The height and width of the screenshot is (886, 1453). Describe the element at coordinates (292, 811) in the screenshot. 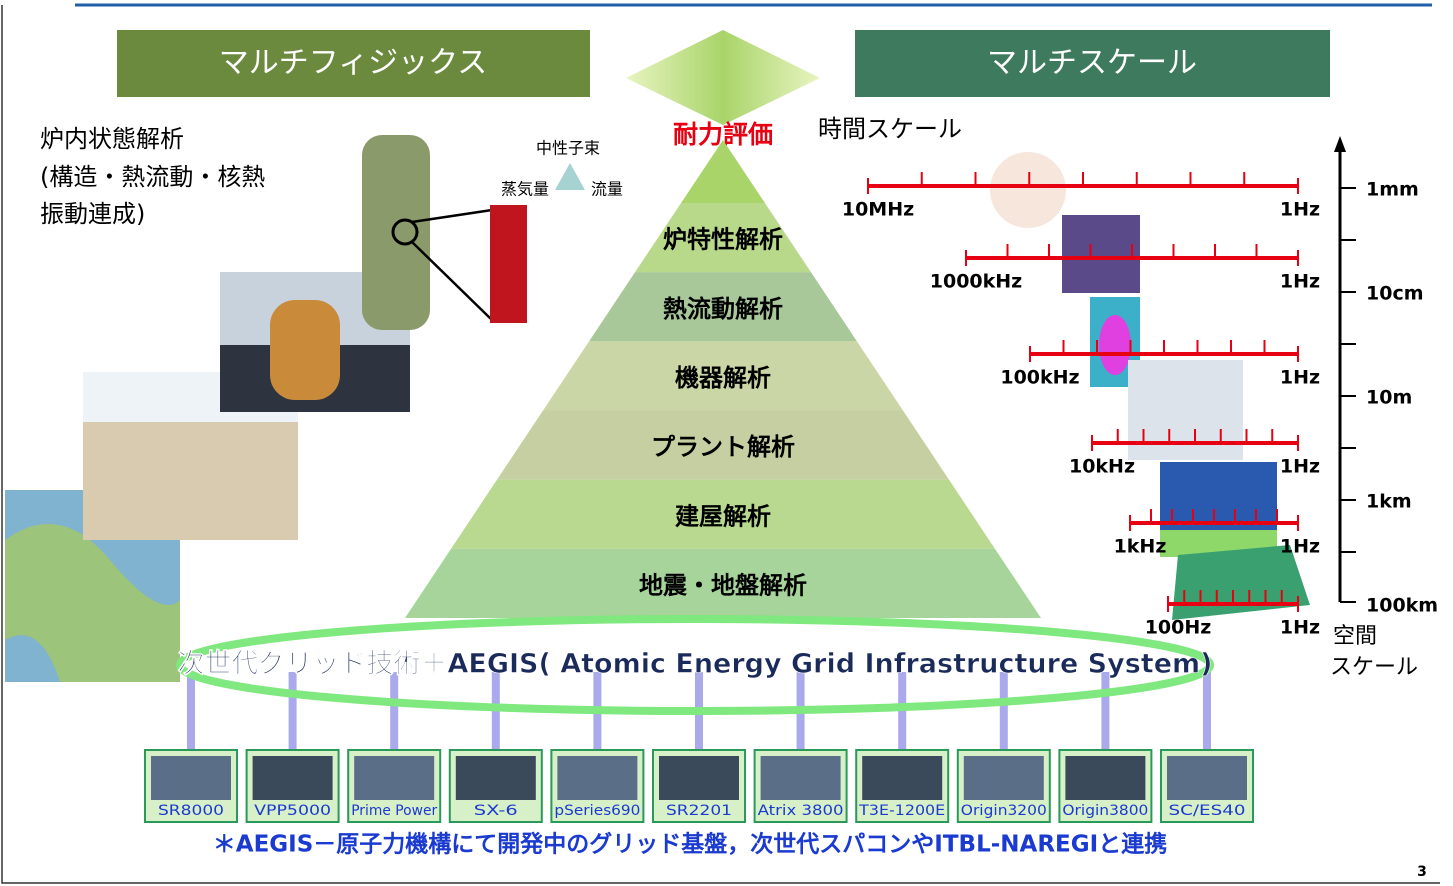

I see `machine-label: VPP5000` at that location.